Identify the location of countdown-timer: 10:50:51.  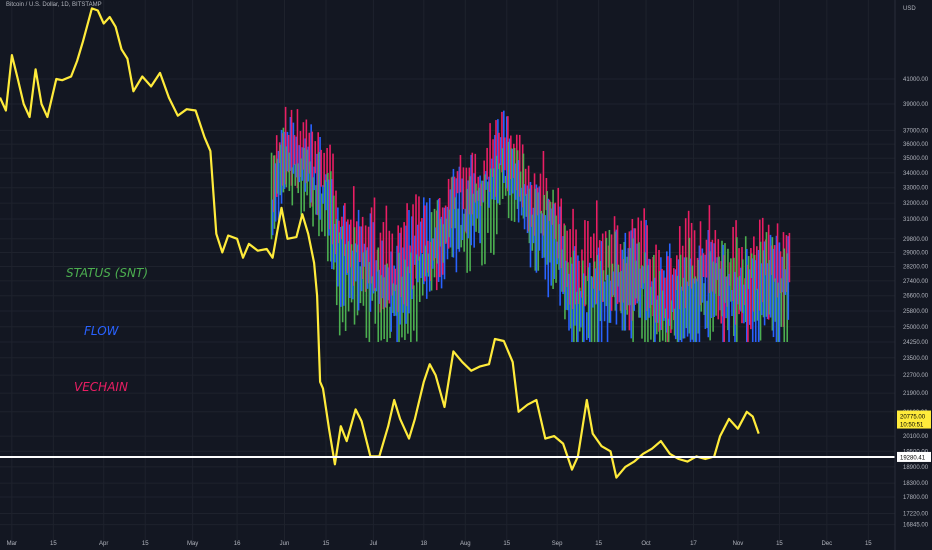
(912, 426).